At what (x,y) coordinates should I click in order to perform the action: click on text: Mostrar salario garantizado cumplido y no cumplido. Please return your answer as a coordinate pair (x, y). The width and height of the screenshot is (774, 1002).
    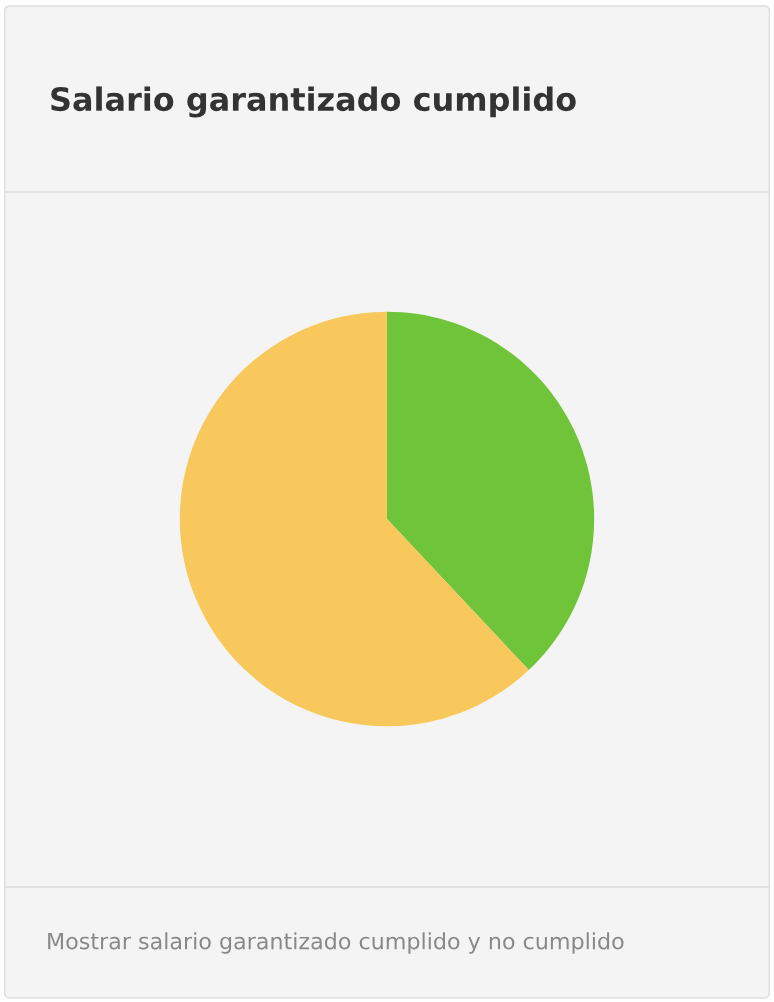
    Looking at the image, I should click on (336, 943).